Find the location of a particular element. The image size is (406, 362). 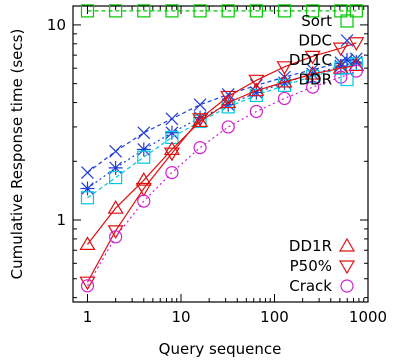

y-axis-label: Cumulative Response time (secs) is located at coordinates (17, 154).